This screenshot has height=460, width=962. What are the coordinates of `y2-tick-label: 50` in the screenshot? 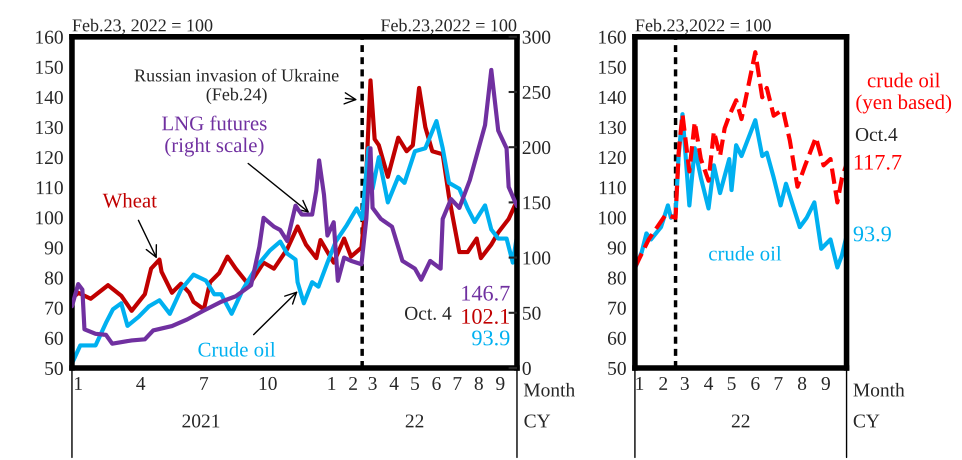 It's located at (531, 313).